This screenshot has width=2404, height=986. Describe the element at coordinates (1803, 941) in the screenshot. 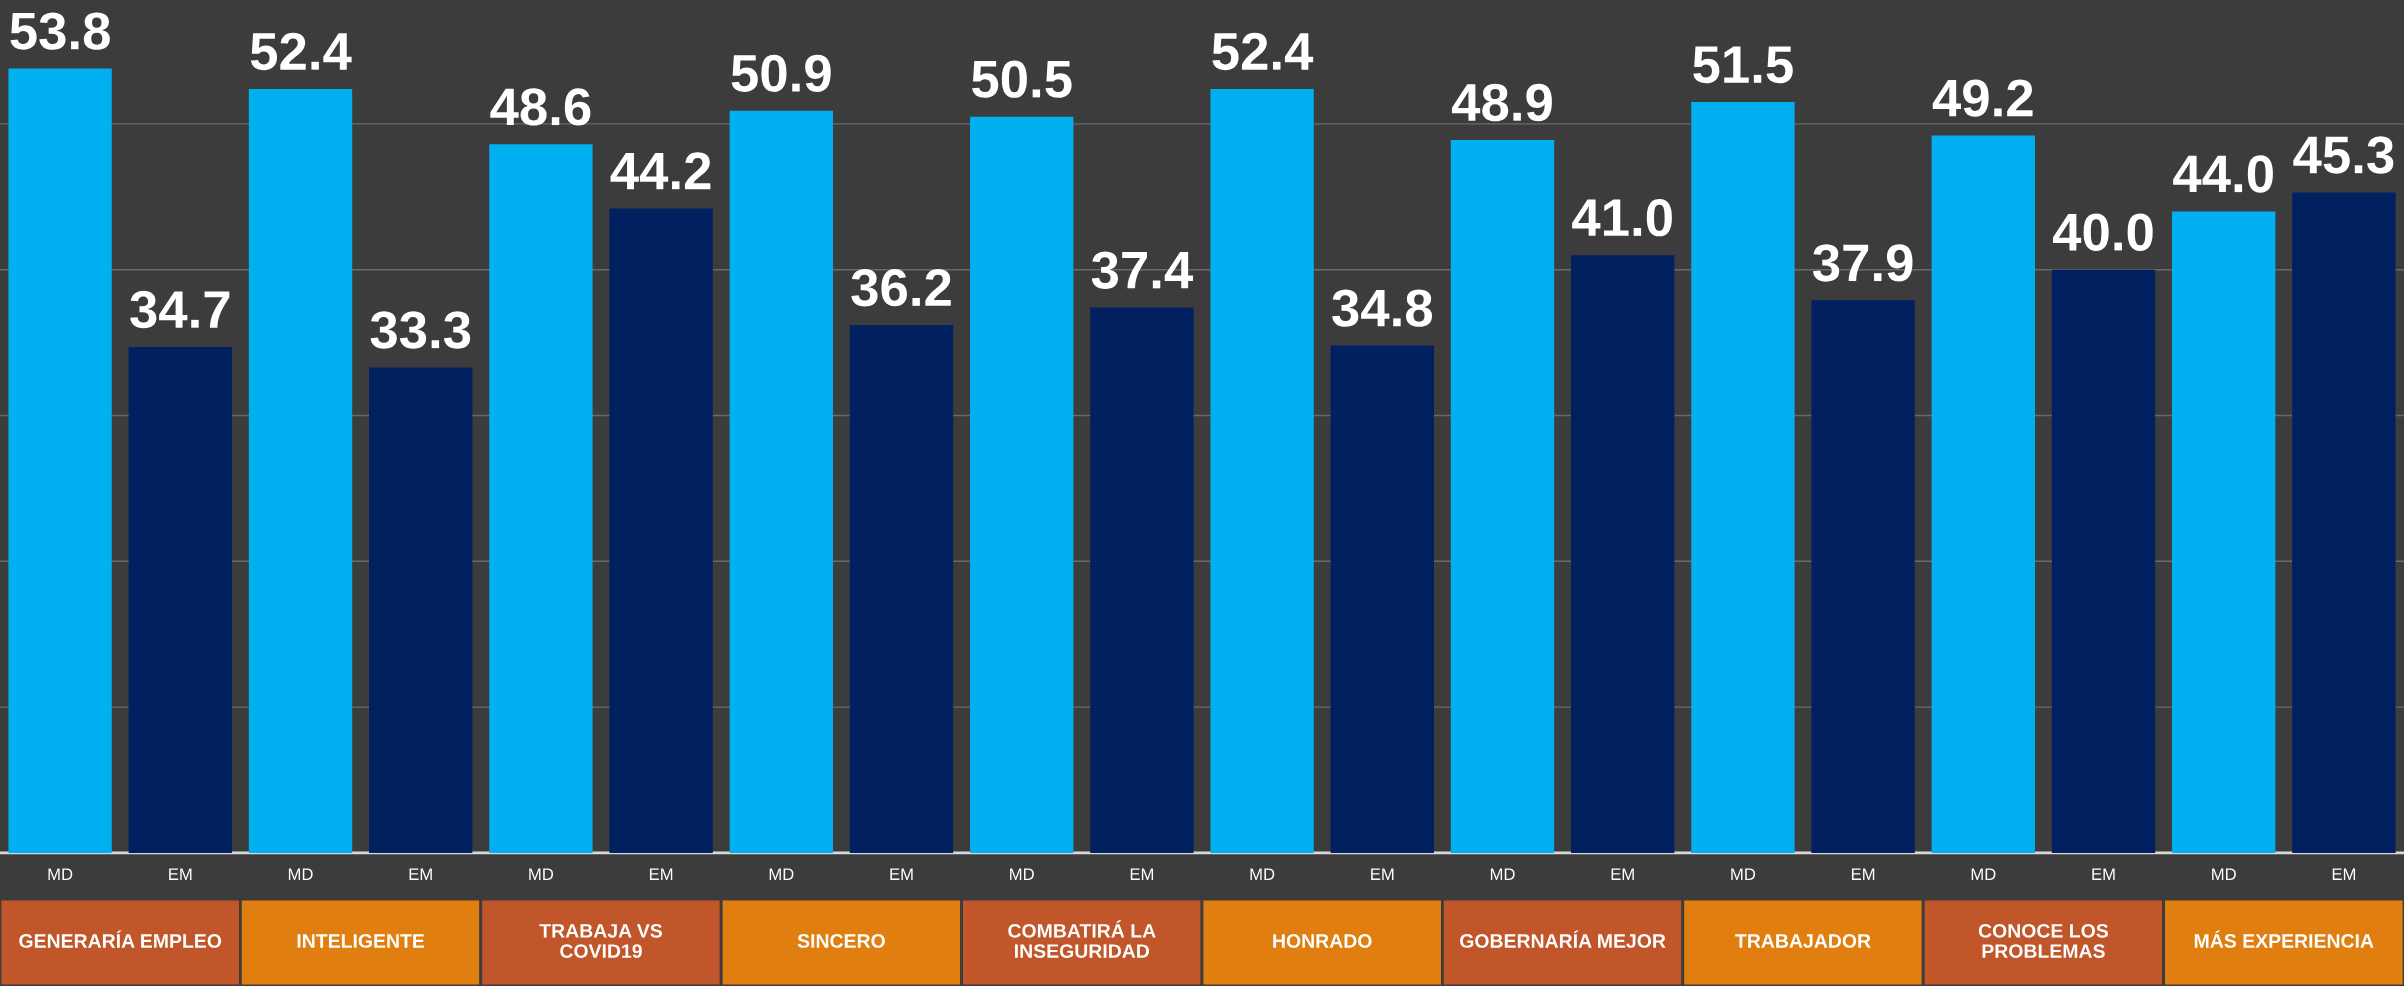

I see `x-tick-label: TRABAJADOR` at that location.